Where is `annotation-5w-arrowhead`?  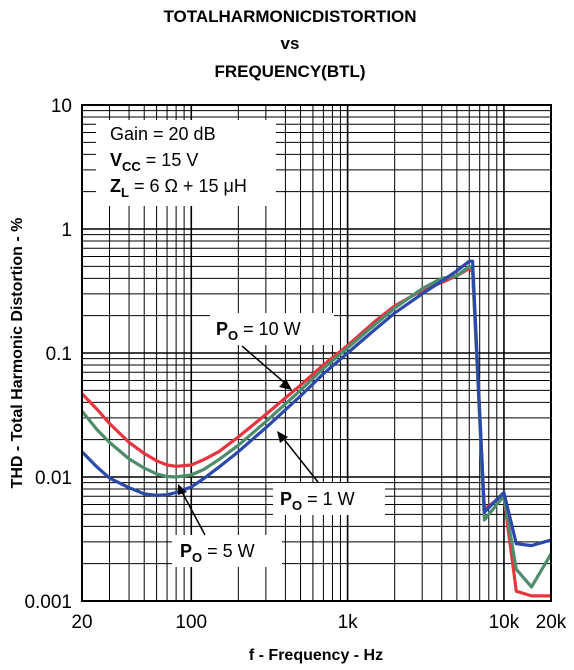 annotation-5w-arrowhead is located at coordinates (182, 489).